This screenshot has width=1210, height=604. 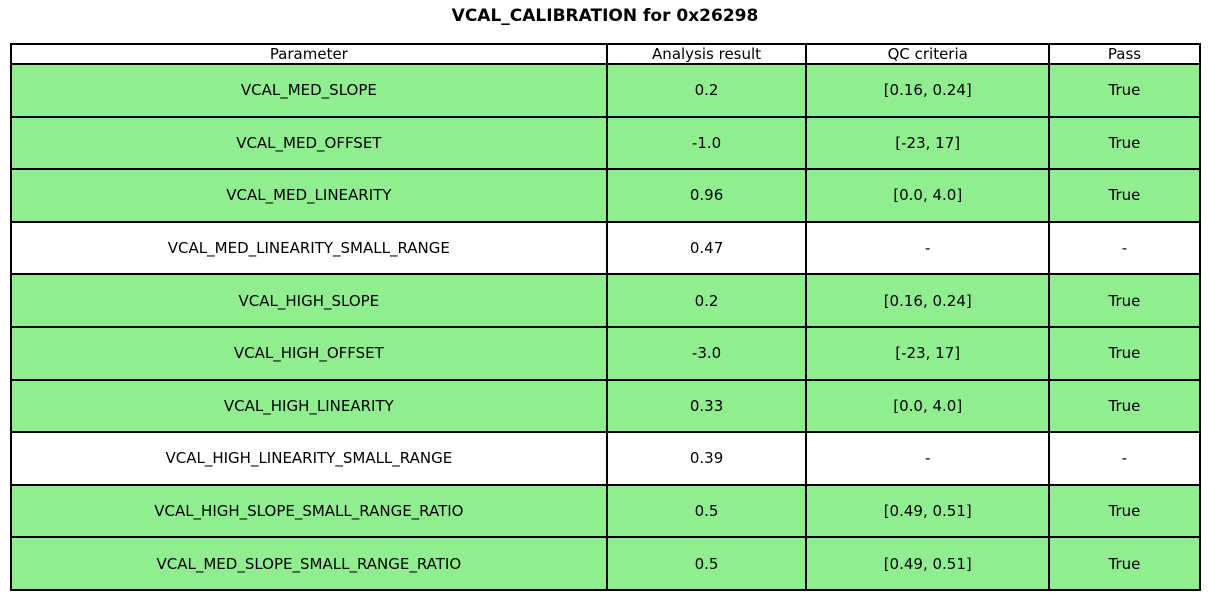 What do you see at coordinates (927, 54) in the screenshot?
I see `column-header-qc-criteria: QC criteria` at bounding box center [927, 54].